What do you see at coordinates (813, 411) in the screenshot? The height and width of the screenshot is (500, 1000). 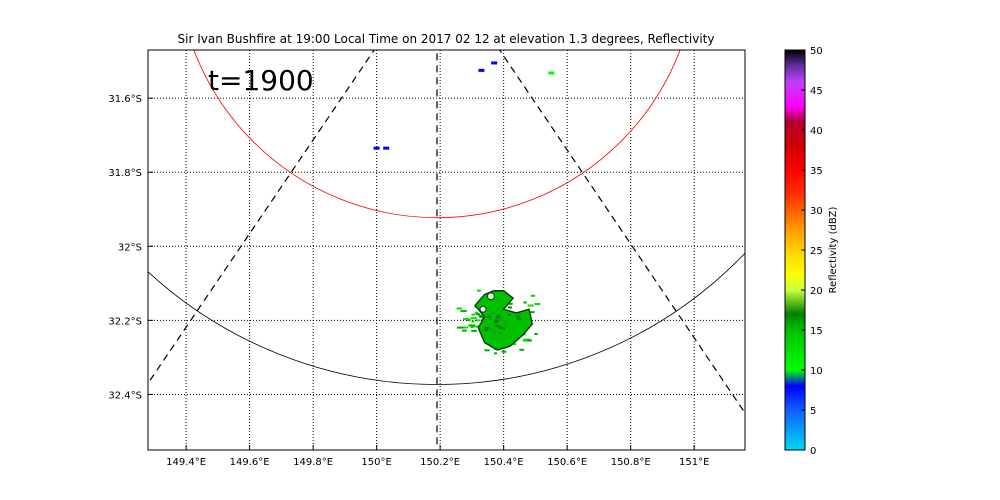 I see `colorbar-tick-label: 5` at bounding box center [813, 411].